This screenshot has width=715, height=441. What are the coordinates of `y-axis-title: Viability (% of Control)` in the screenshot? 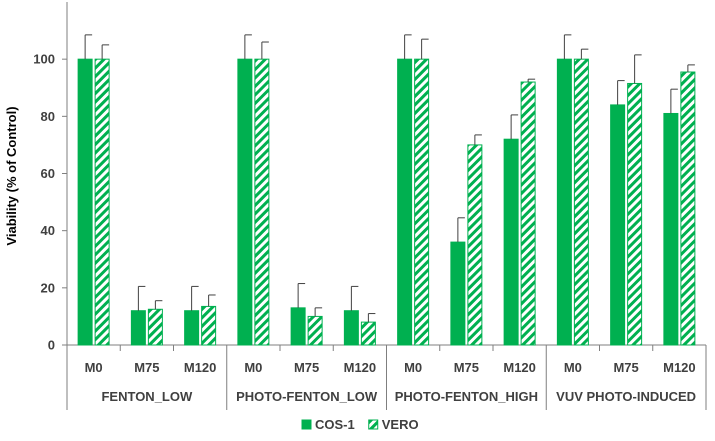 It's located at (11, 175).